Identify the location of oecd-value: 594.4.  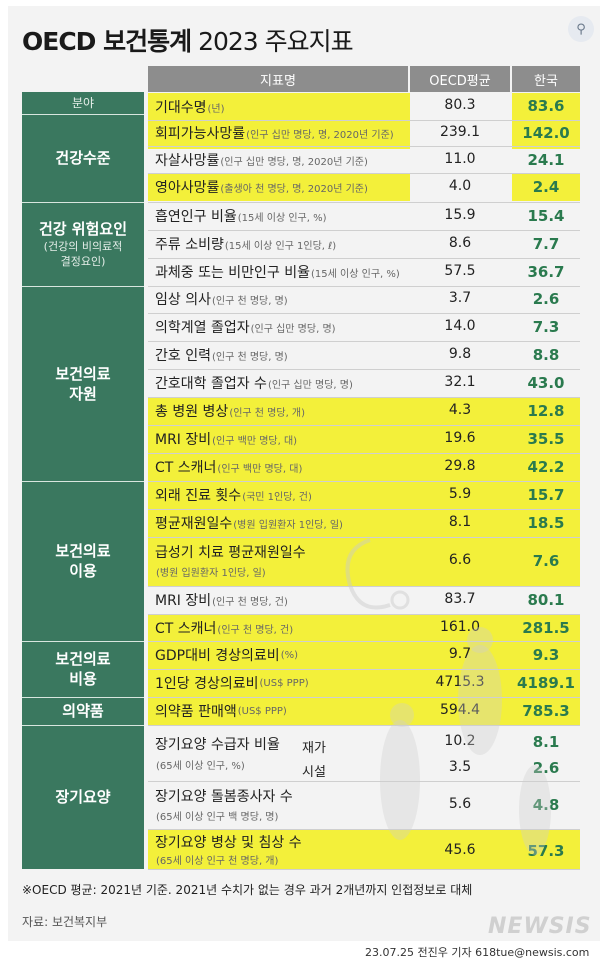
(460, 710).